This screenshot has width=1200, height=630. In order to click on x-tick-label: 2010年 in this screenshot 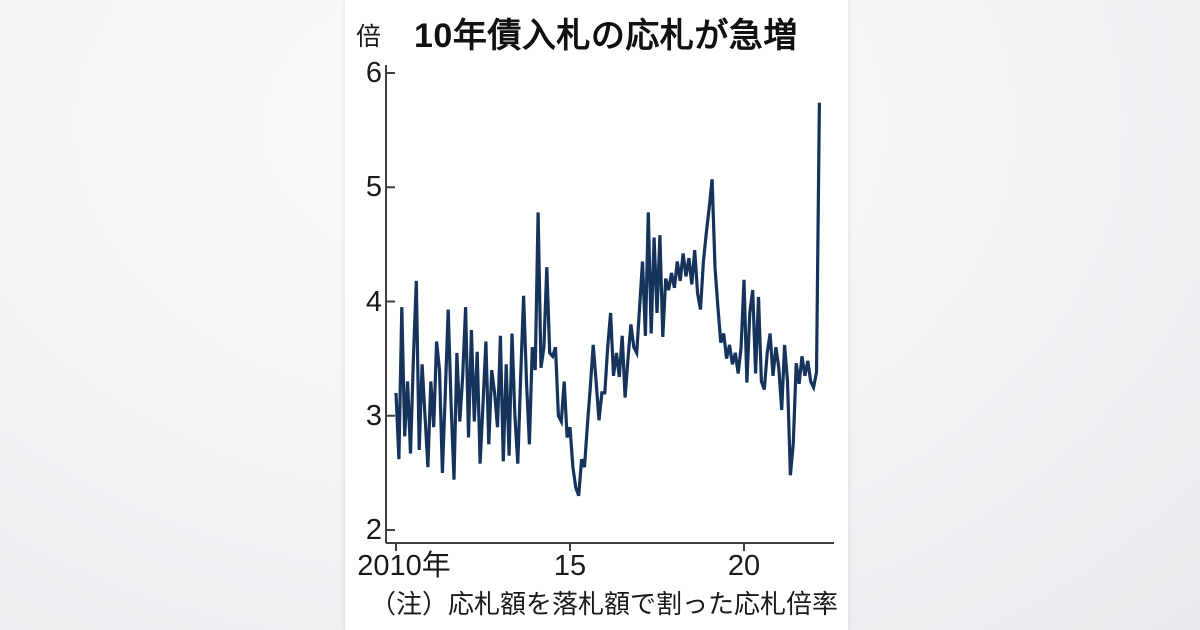, I will do `click(404, 566)`.